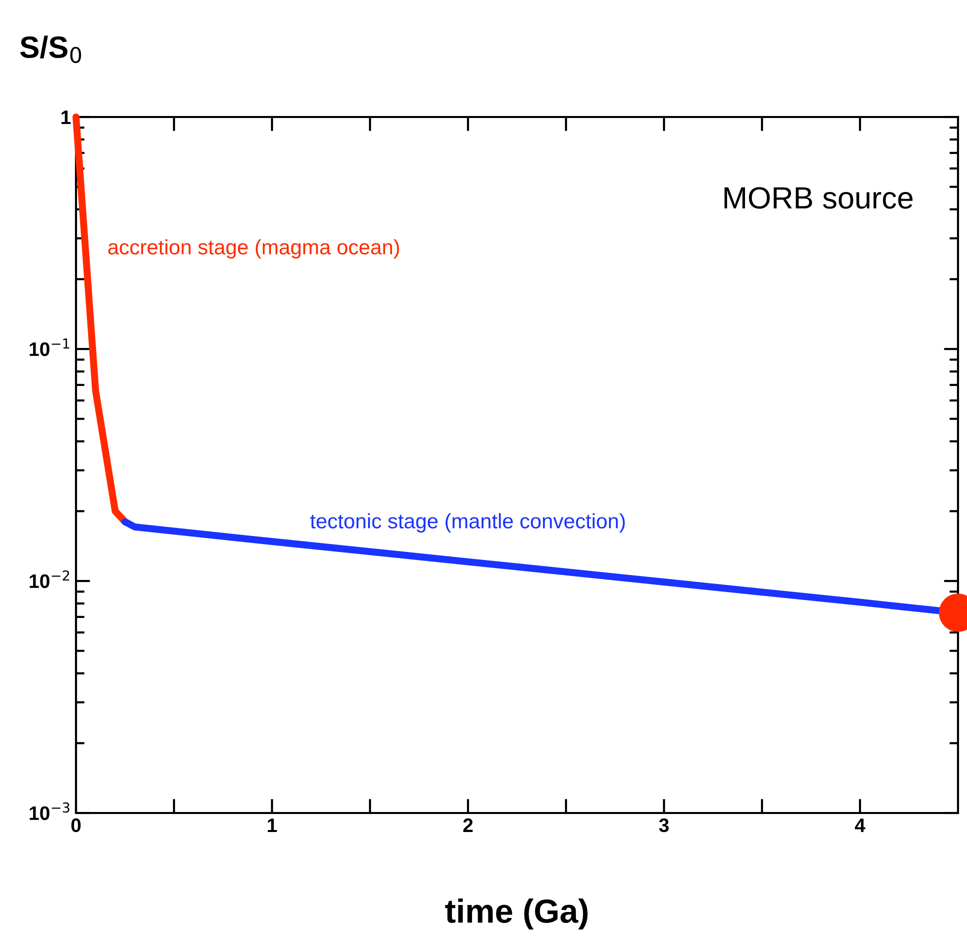 The image size is (967, 949). Describe the element at coordinates (50, 811) in the screenshot. I see `y-tick-label: 10$^{−3}$` at that location.